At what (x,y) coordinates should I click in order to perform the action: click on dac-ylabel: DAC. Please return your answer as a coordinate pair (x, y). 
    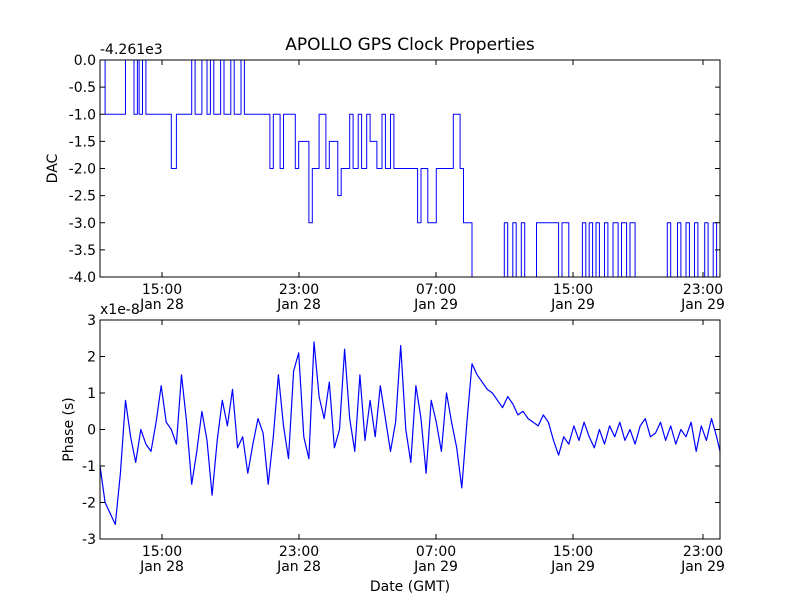
    Looking at the image, I should click on (53, 168).